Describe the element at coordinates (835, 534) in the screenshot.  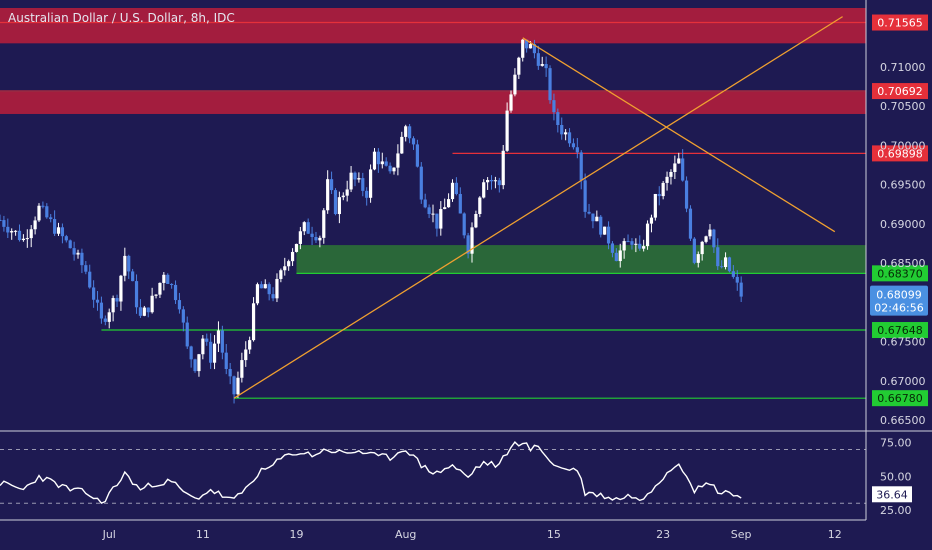
I see `x-tick-7: 12` at that location.